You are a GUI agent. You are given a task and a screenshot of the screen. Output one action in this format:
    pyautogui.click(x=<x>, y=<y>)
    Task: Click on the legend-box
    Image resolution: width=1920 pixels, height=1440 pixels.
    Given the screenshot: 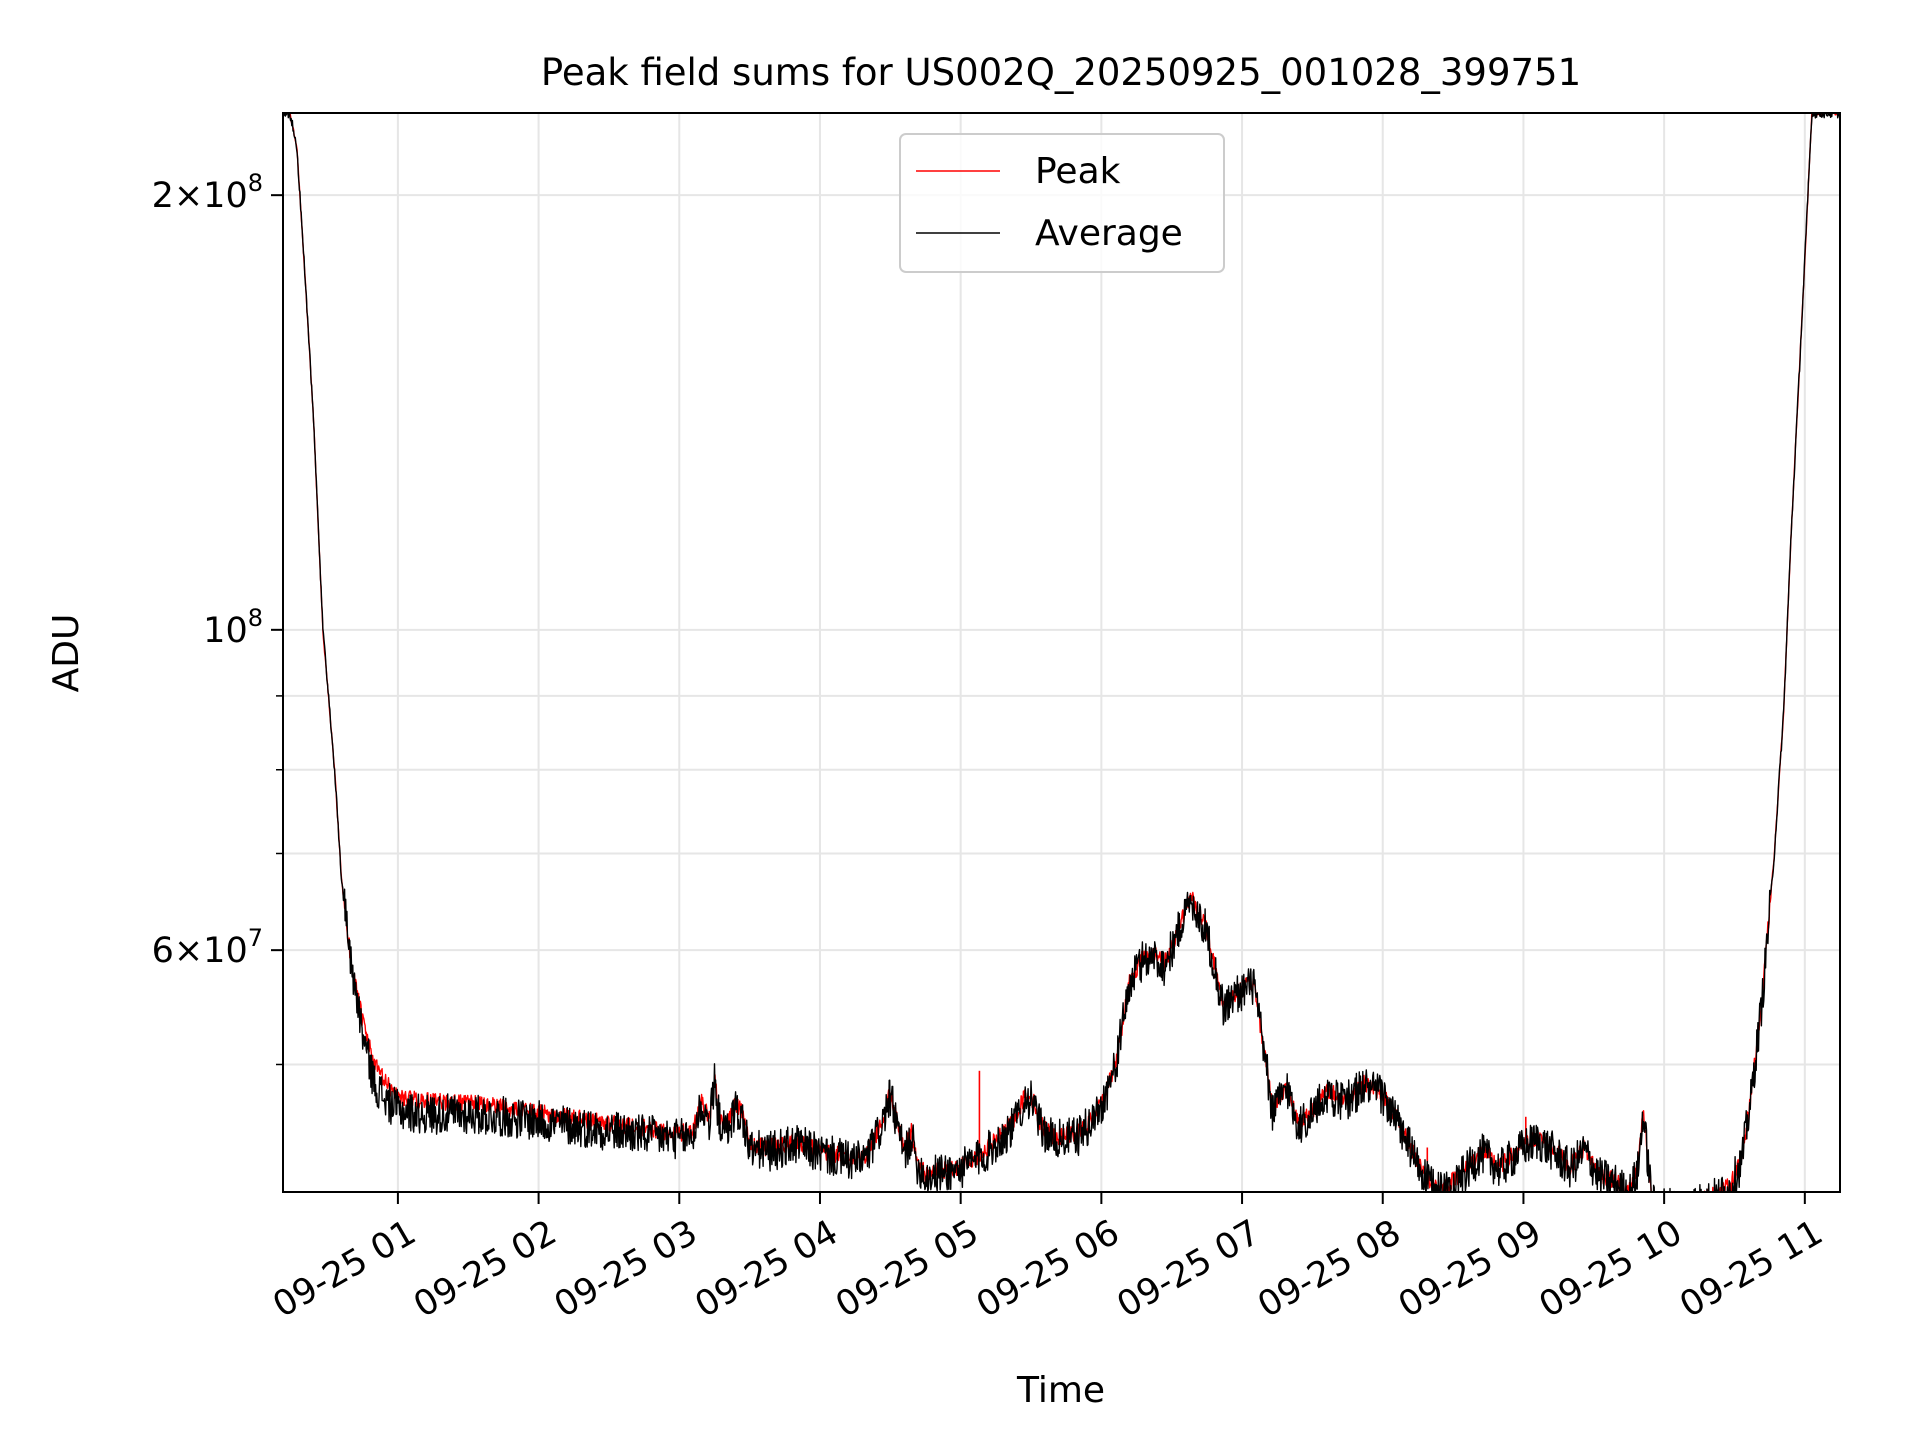 What is the action you would take?
    pyautogui.click(x=1062, y=203)
    